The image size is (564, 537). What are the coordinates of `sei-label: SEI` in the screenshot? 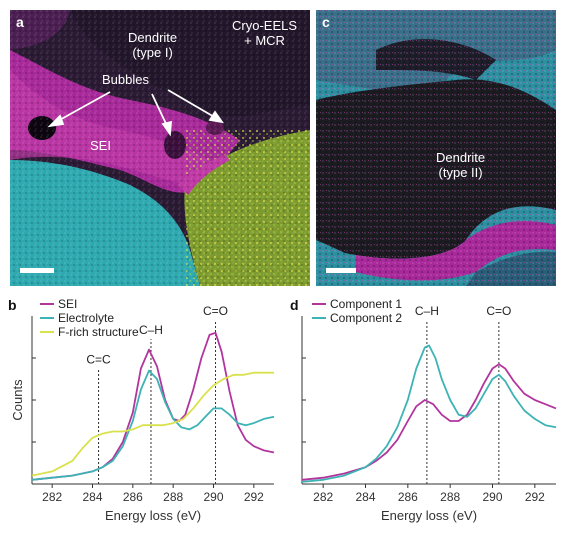 It's located at (100, 145).